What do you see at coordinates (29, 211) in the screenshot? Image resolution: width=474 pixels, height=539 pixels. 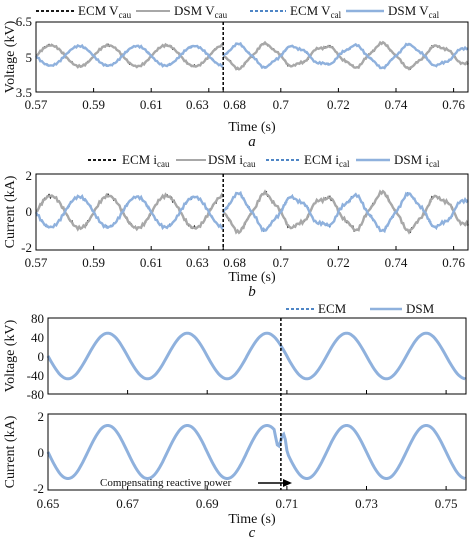 I see `ytick-b-1: 0` at bounding box center [29, 211].